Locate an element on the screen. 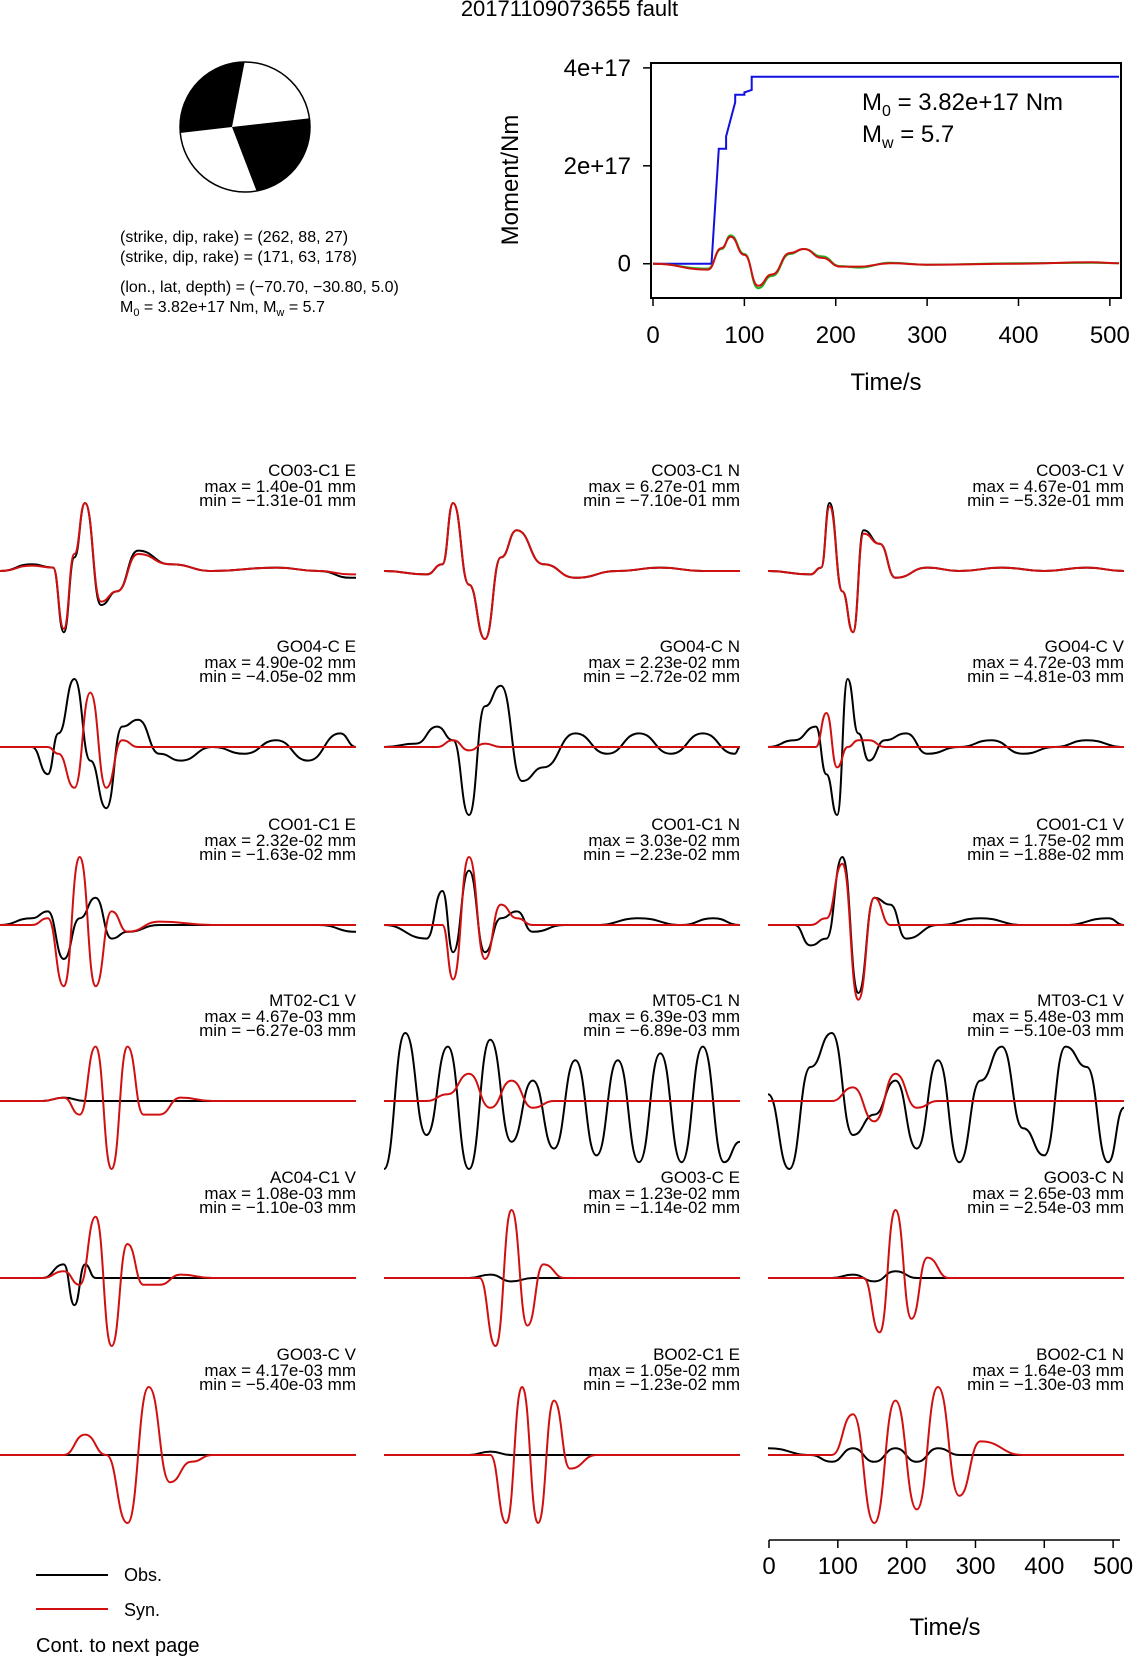  moment-xtick-label: 400 is located at coordinates (1018, 335).